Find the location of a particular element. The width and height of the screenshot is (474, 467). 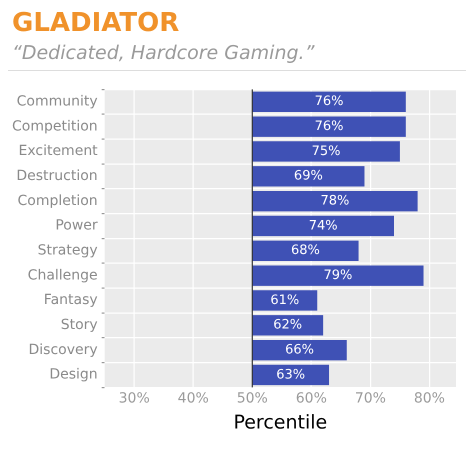

data-label: 68% is located at coordinates (305, 250).